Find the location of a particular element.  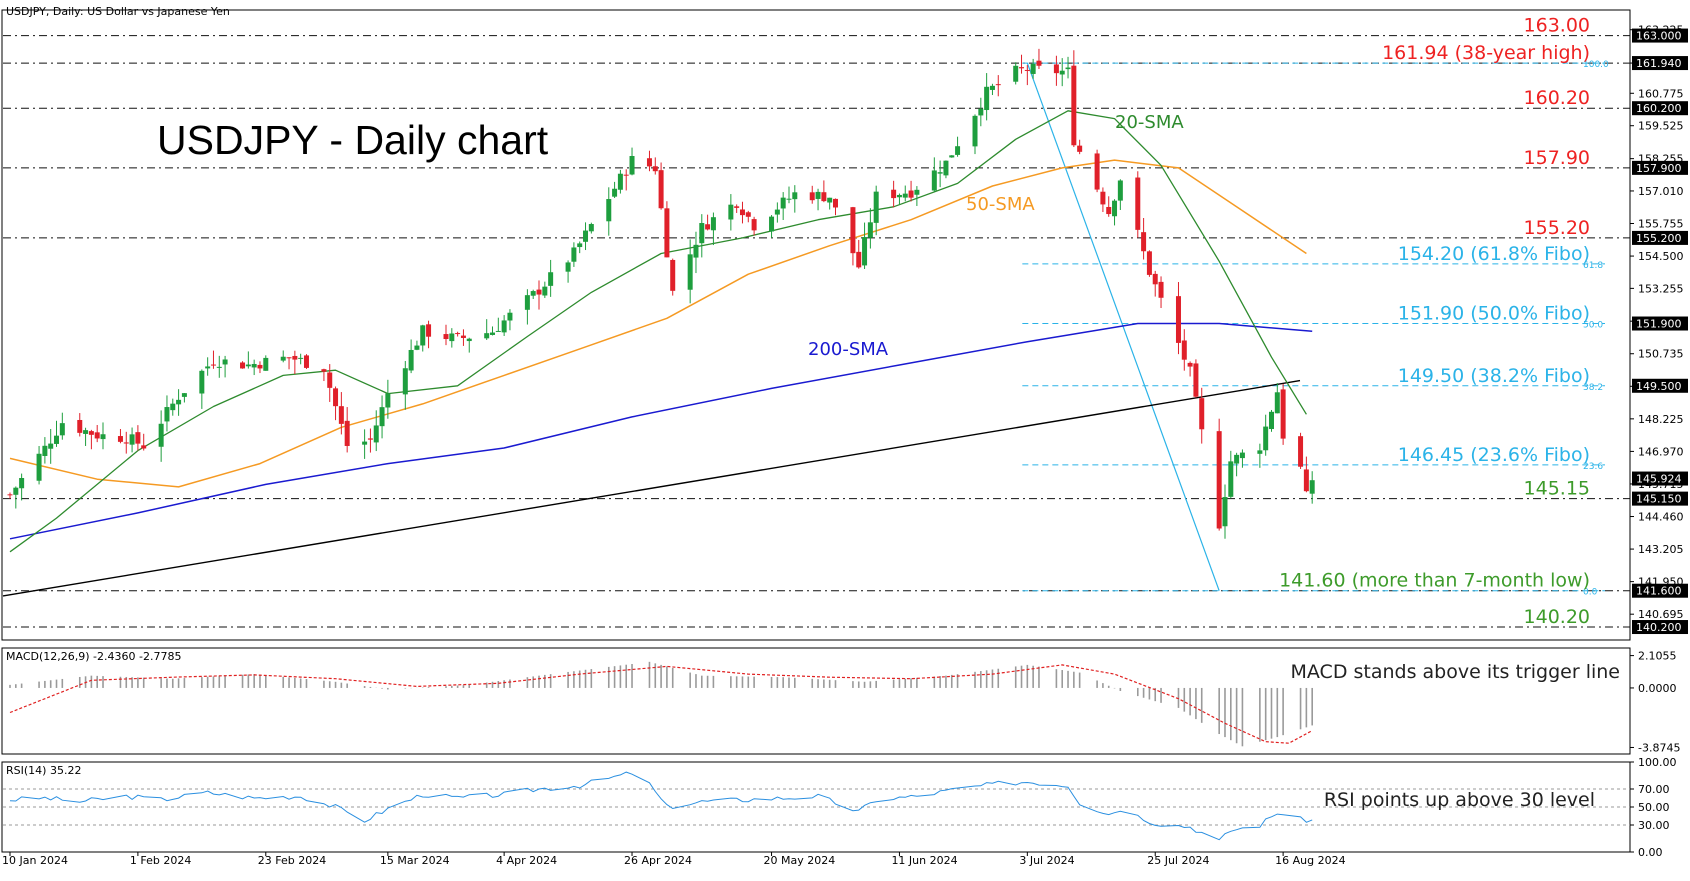

level-label: 140.20 is located at coordinates (1557, 617).